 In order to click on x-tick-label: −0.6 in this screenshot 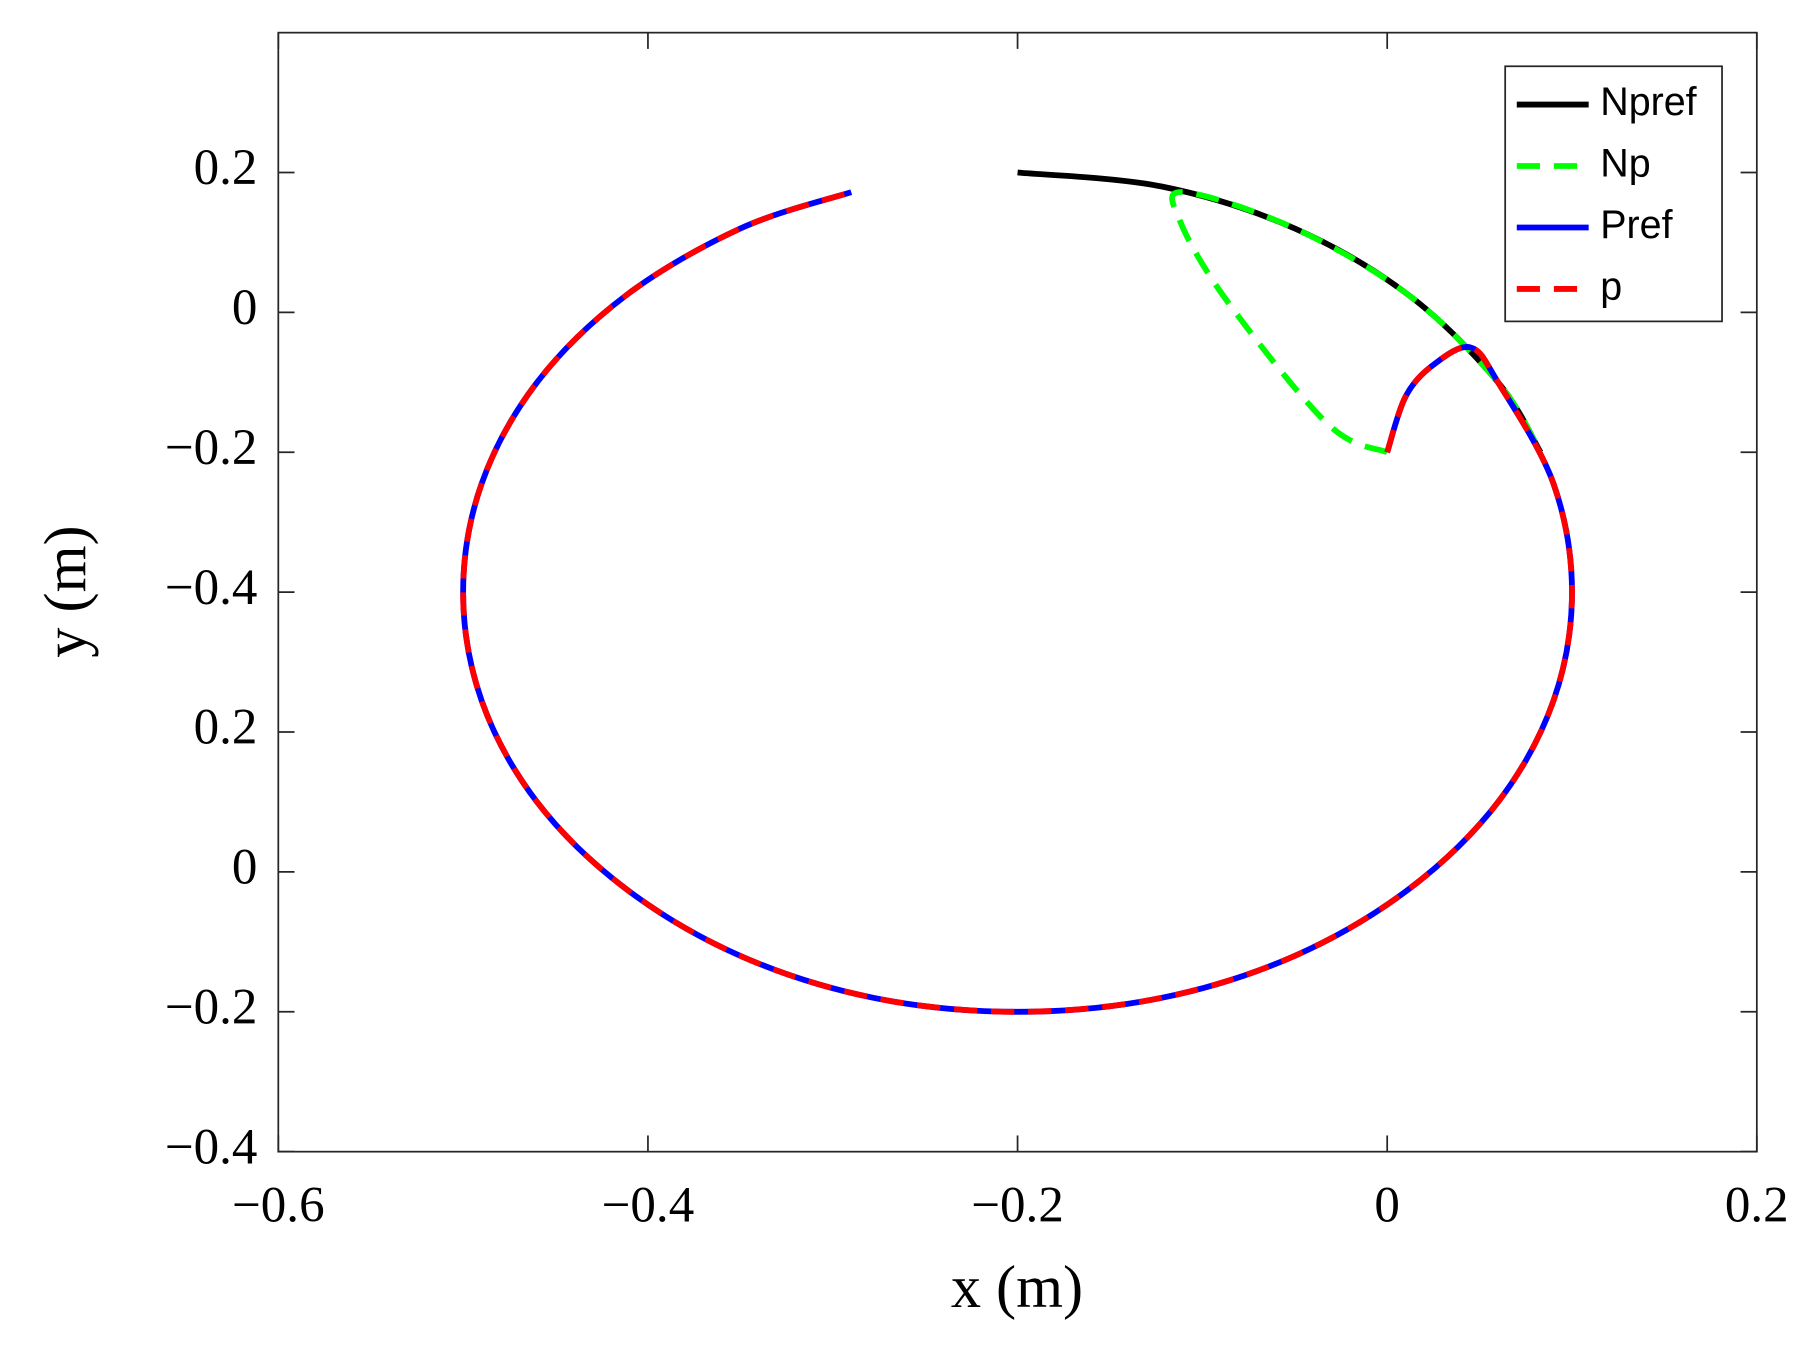, I will do `click(278, 1205)`.